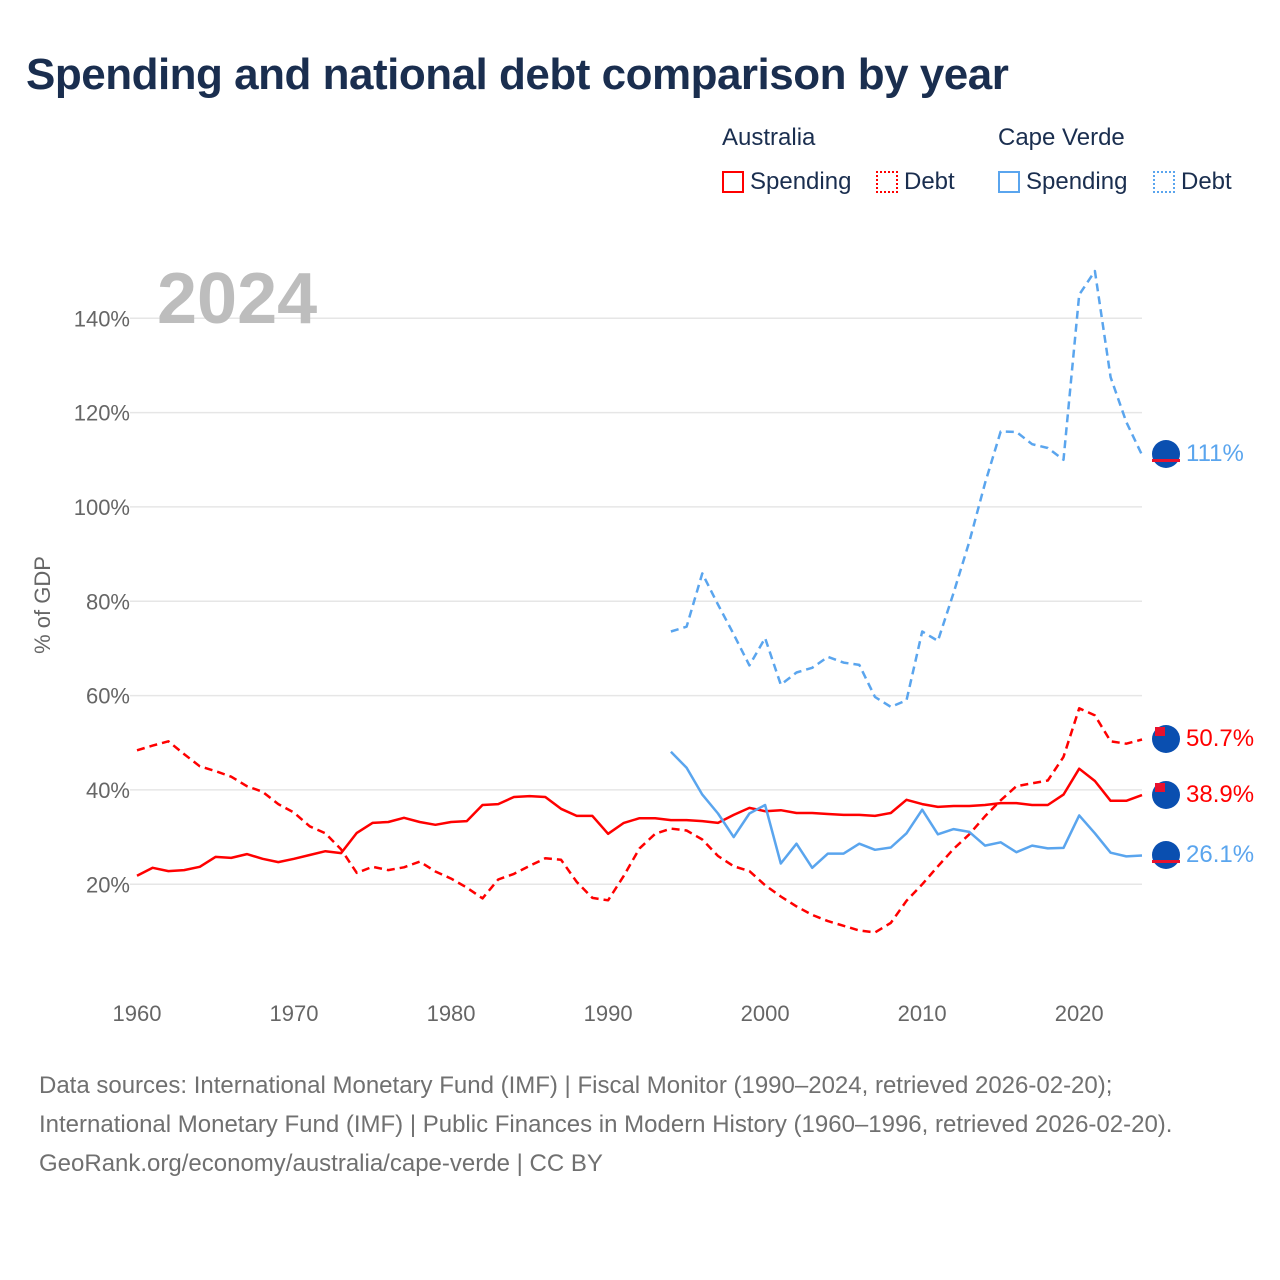  What do you see at coordinates (1061, 137) in the screenshot?
I see `legend-group-cape-verde: Cape Verde` at bounding box center [1061, 137].